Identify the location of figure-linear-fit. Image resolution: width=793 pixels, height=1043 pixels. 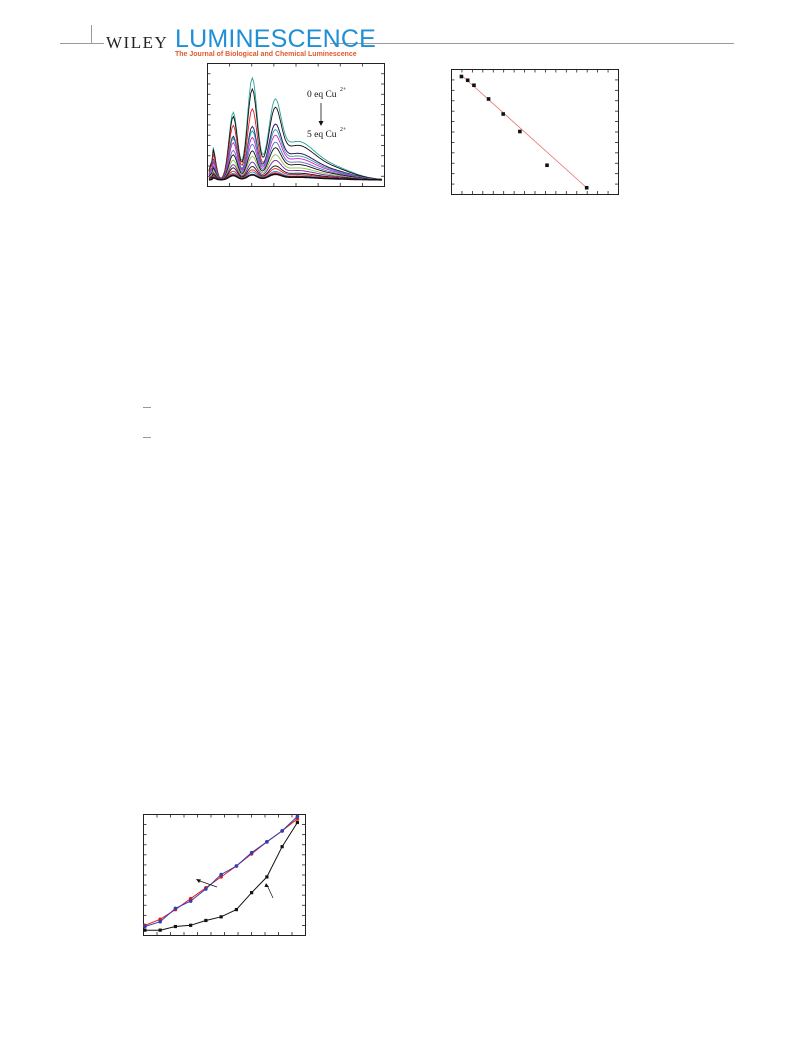
(535, 133).